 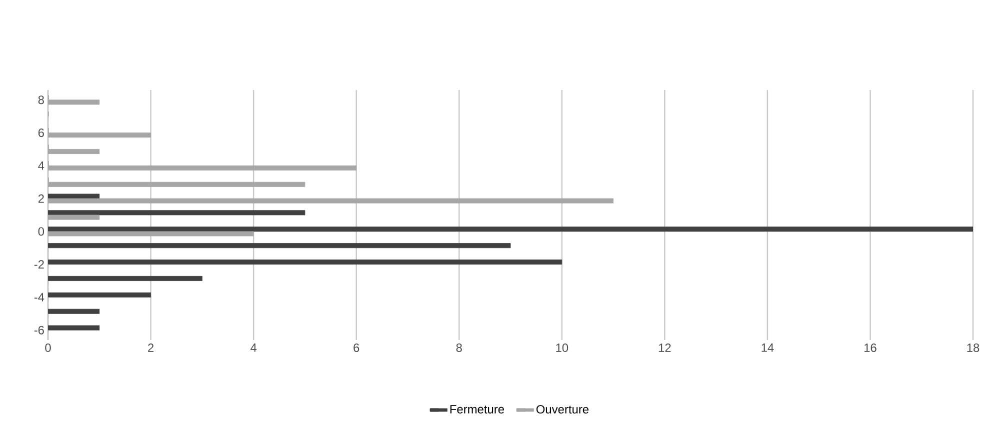 What do you see at coordinates (664, 348) in the screenshot?
I see `x-tick-label: 12` at bounding box center [664, 348].